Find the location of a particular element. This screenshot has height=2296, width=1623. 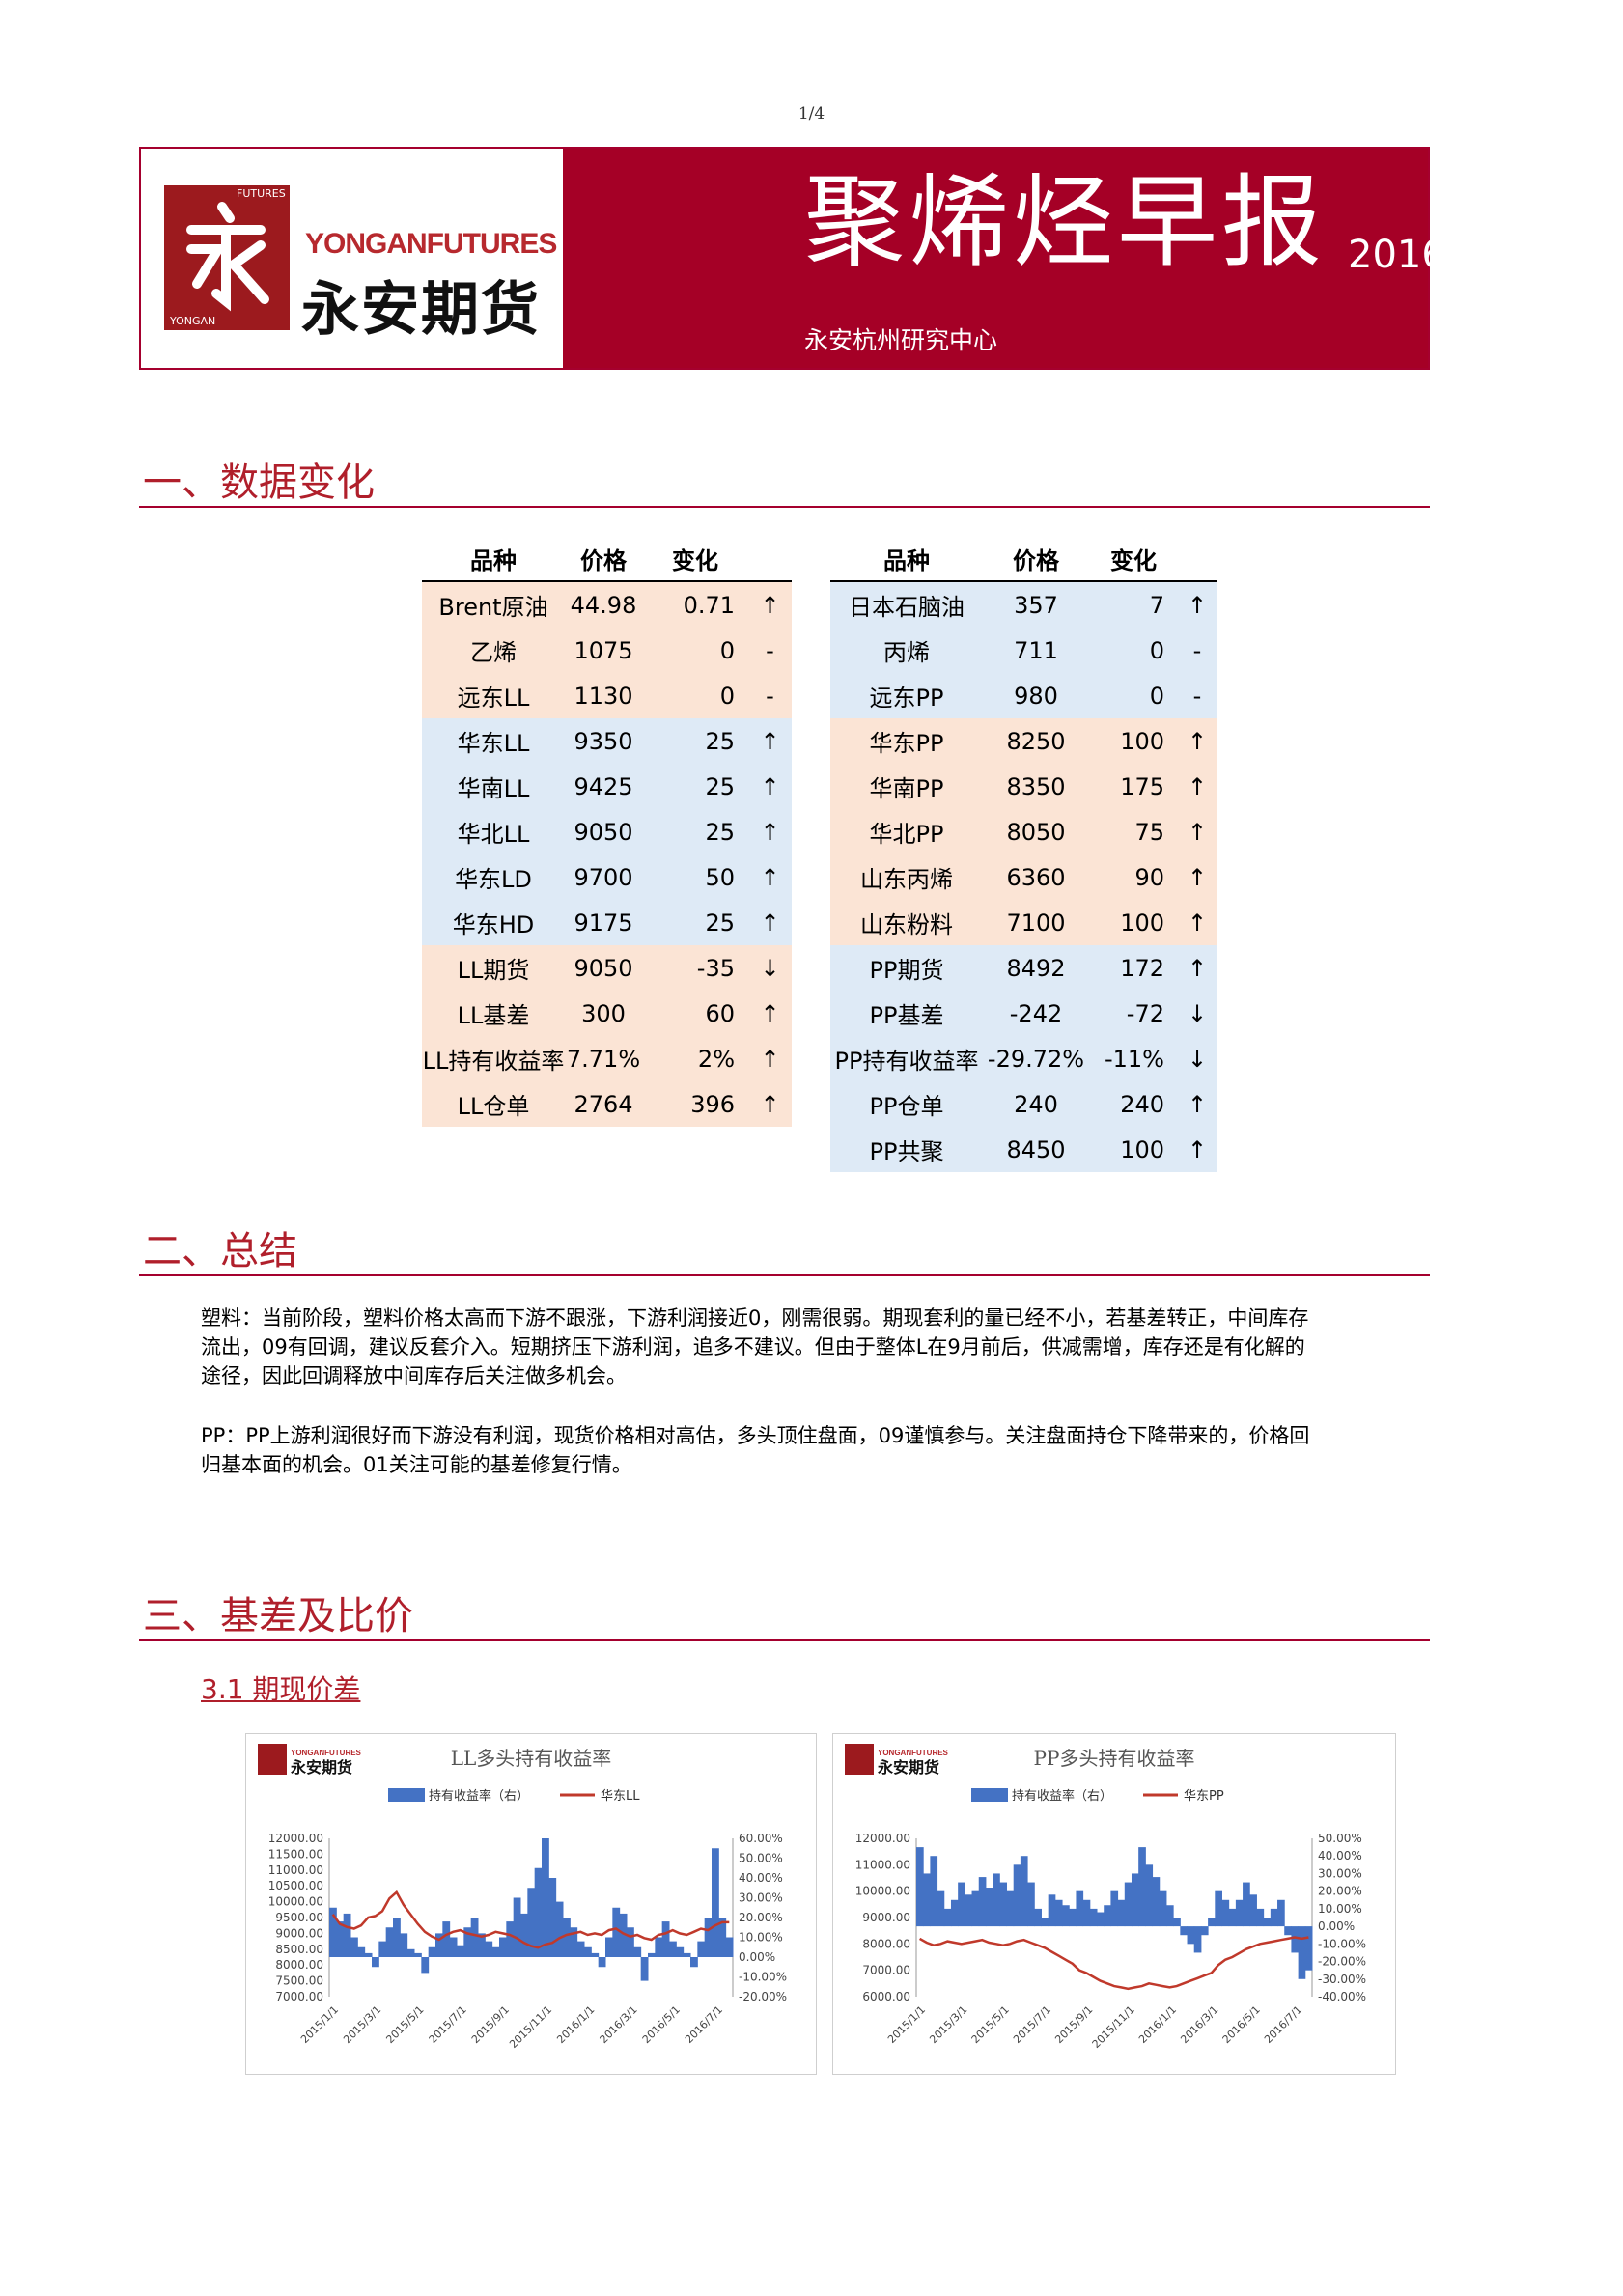

right-tick-label: 0.00% is located at coordinates (1336, 1926).